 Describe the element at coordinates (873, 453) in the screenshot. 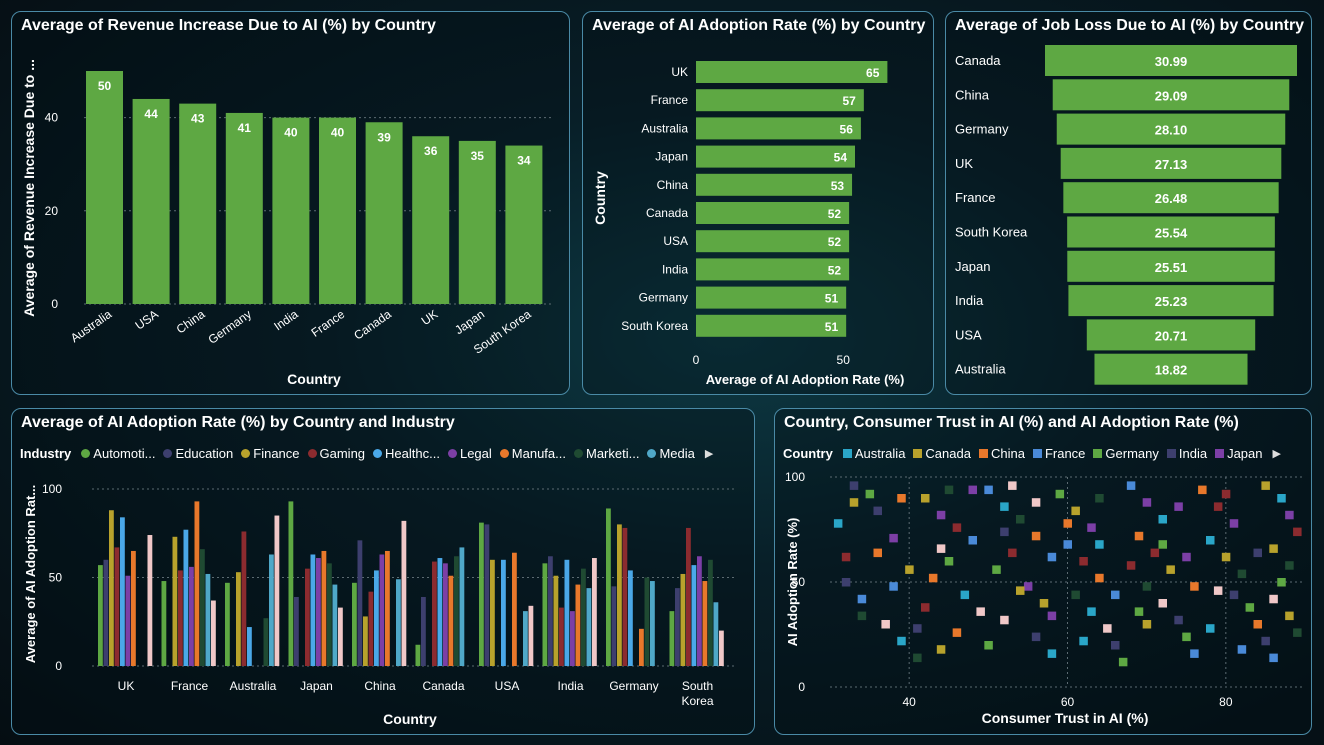

I see `legend-item: Australia` at that location.